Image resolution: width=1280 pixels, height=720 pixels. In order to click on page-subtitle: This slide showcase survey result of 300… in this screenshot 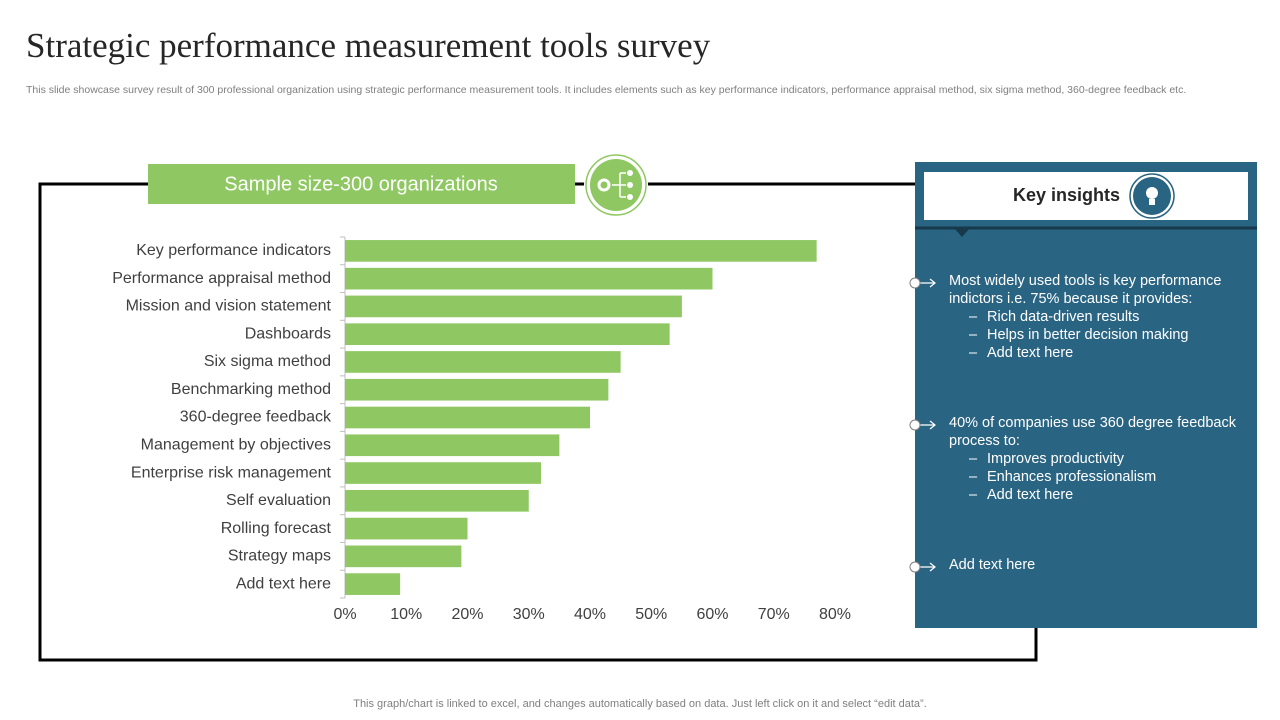, I will do `click(606, 90)`.